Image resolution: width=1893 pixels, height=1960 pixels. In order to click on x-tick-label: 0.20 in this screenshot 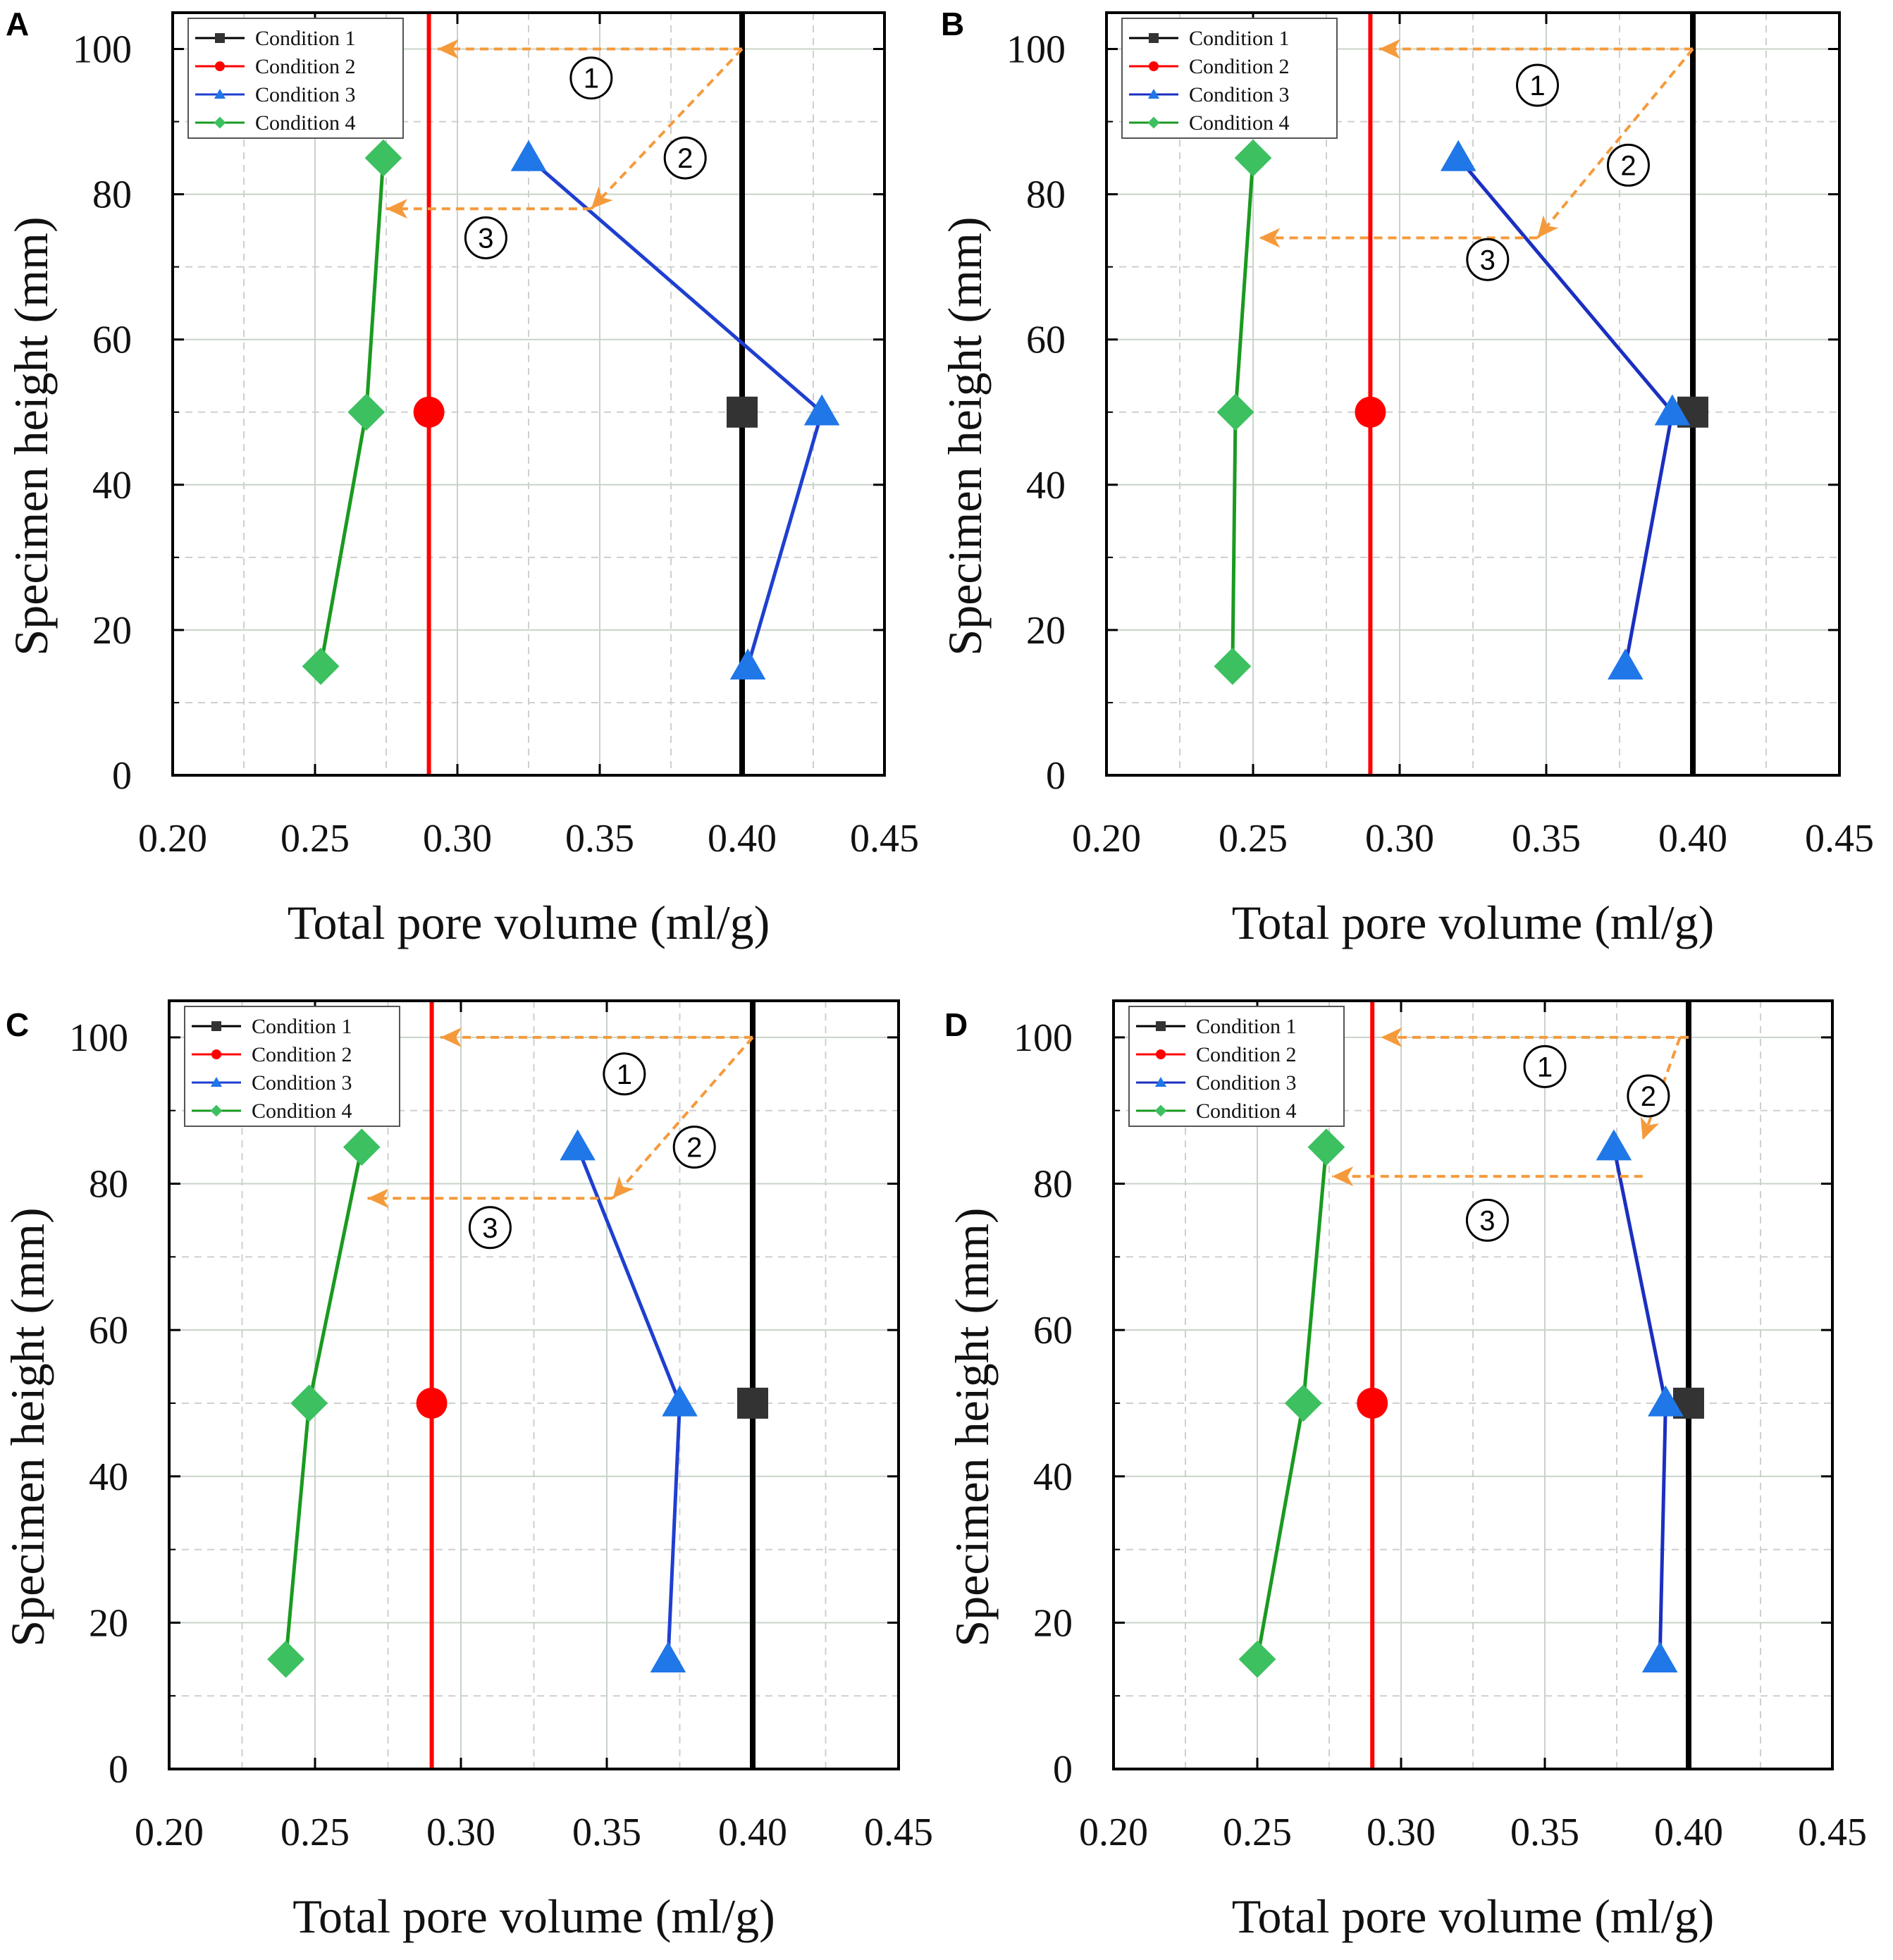, I will do `click(172, 839)`.